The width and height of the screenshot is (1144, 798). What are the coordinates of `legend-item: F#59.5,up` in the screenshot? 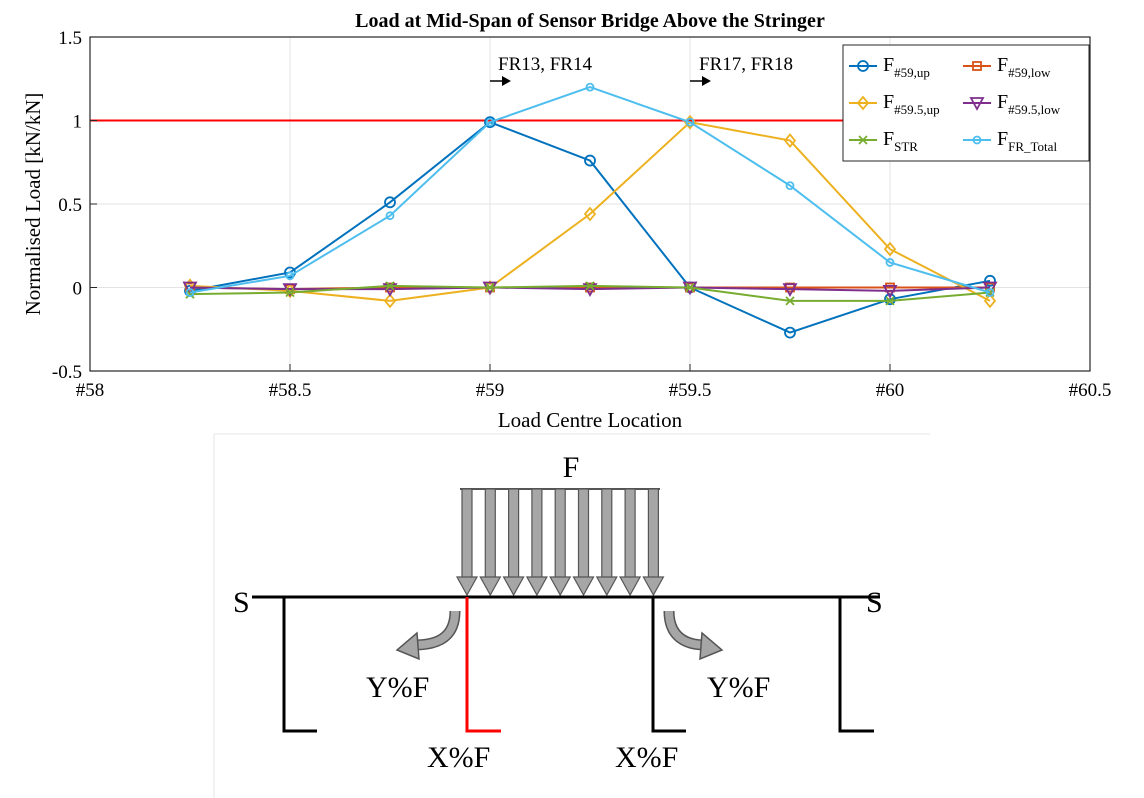 It's located at (894, 104).